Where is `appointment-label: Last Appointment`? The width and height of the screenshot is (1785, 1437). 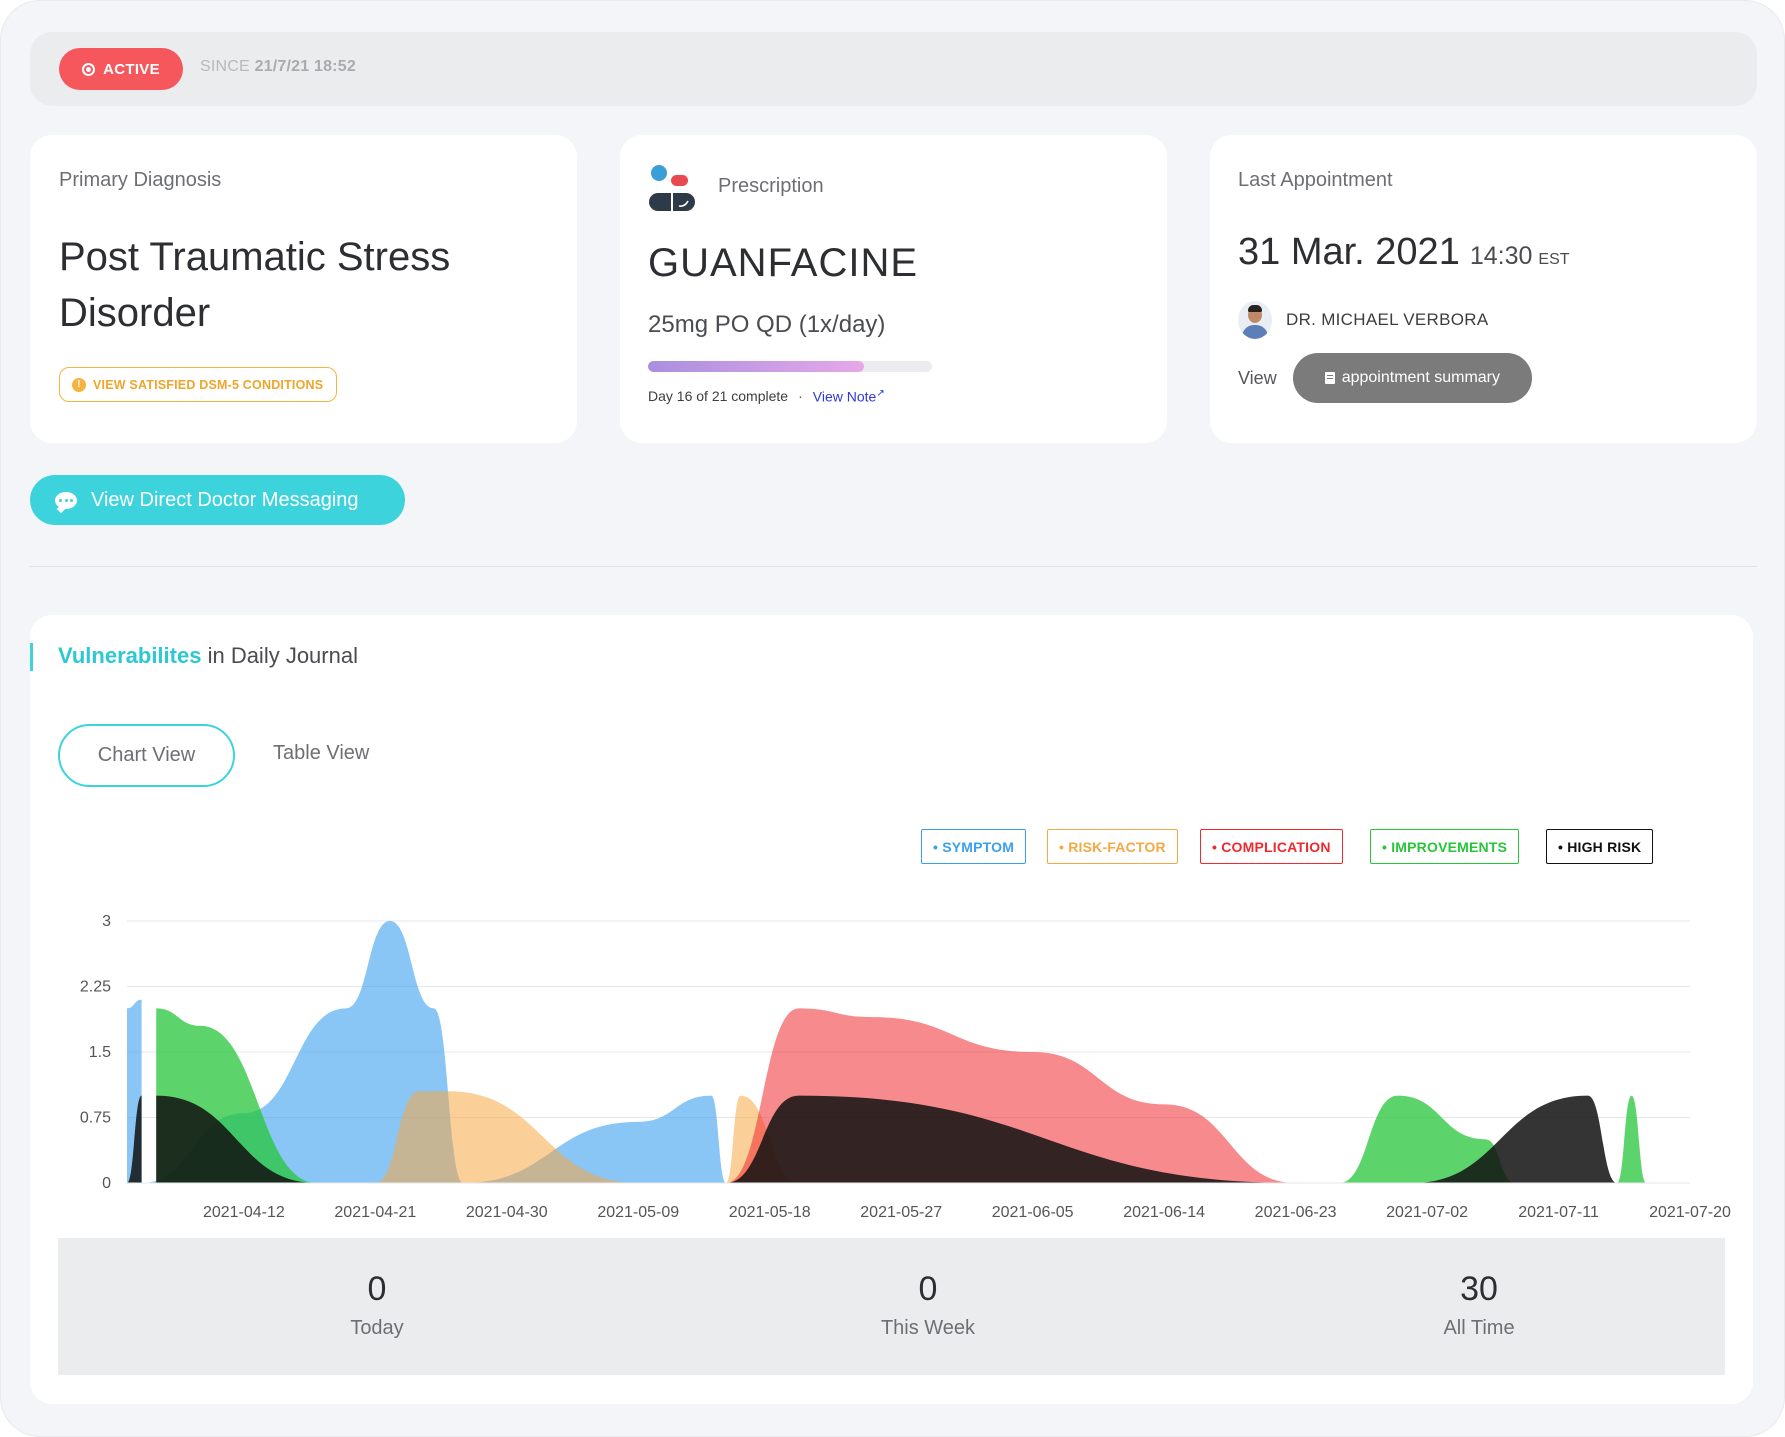
appointment-label: Last Appointment is located at coordinates (1315, 180).